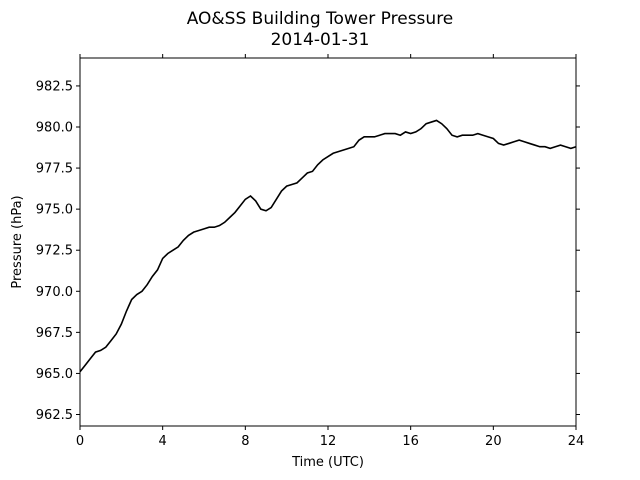 The height and width of the screenshot is (480, 640). What do you see at coordinates (17, 241) in the screenshot?
I see `y-axis-label: Pressure (hPa)` at bounding box center [17, 241].